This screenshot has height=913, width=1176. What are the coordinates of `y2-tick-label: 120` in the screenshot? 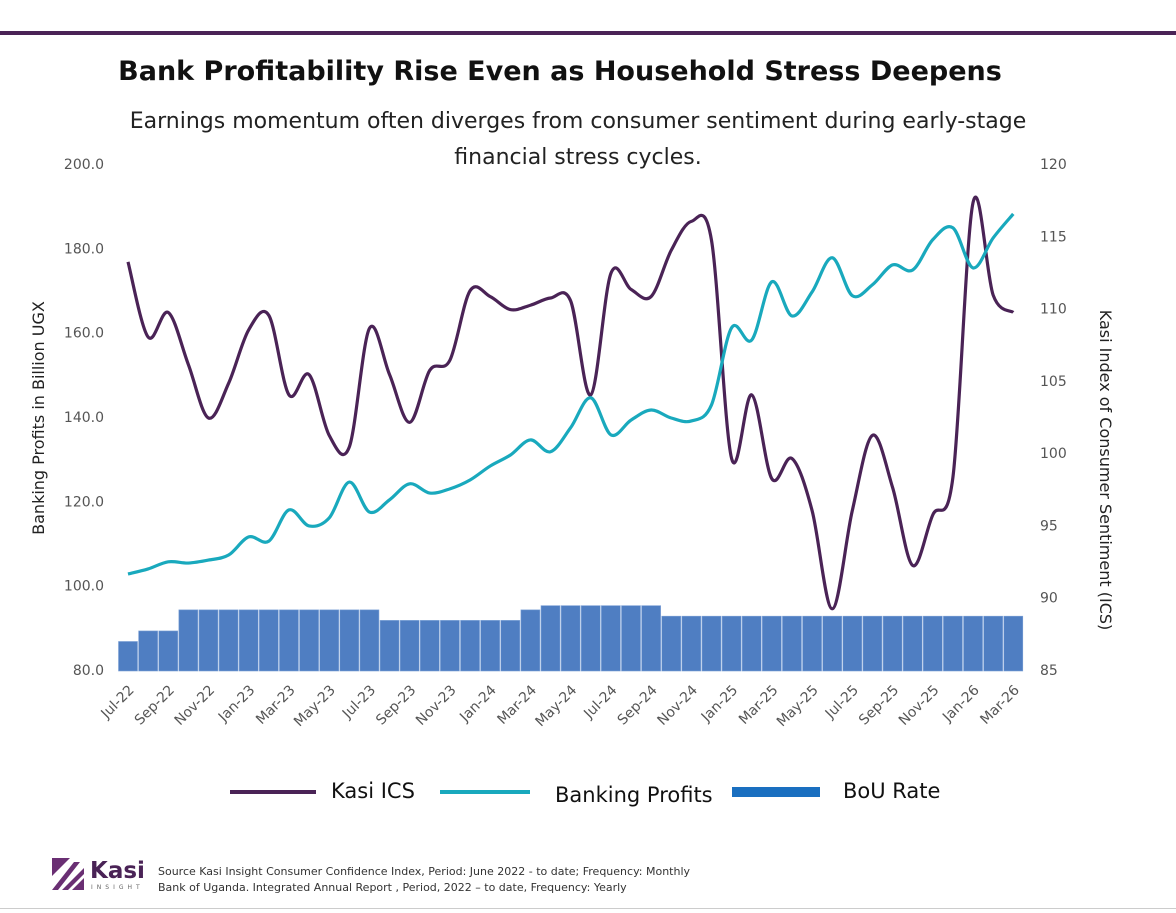 It's located at (1053, 165).